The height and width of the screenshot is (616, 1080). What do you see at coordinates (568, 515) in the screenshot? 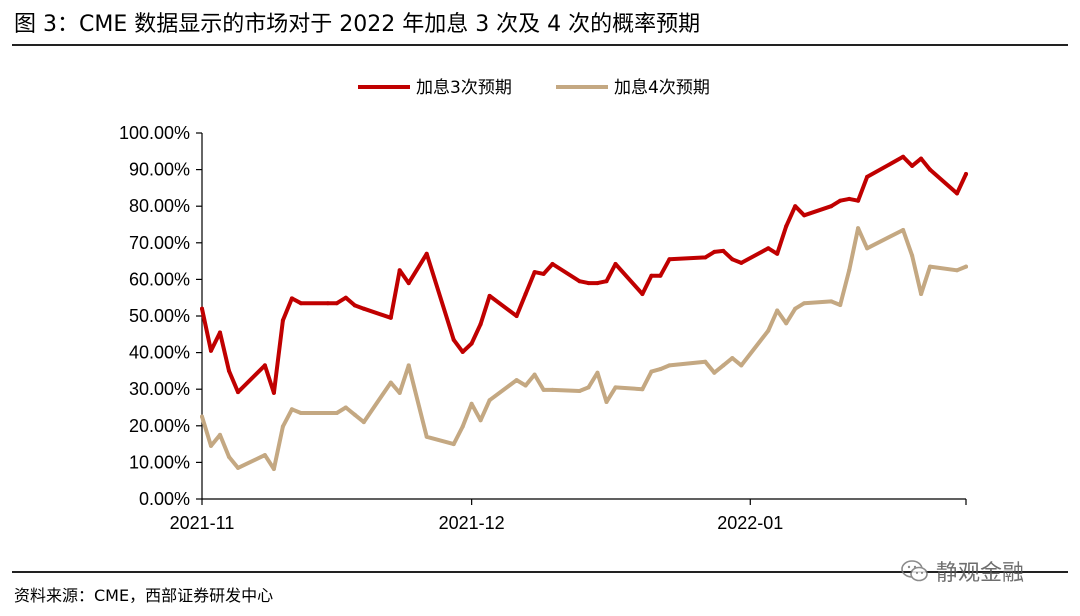
I see `x-axis: 2021-11 2021-12 2022-01` at bounding box center [568, 515].